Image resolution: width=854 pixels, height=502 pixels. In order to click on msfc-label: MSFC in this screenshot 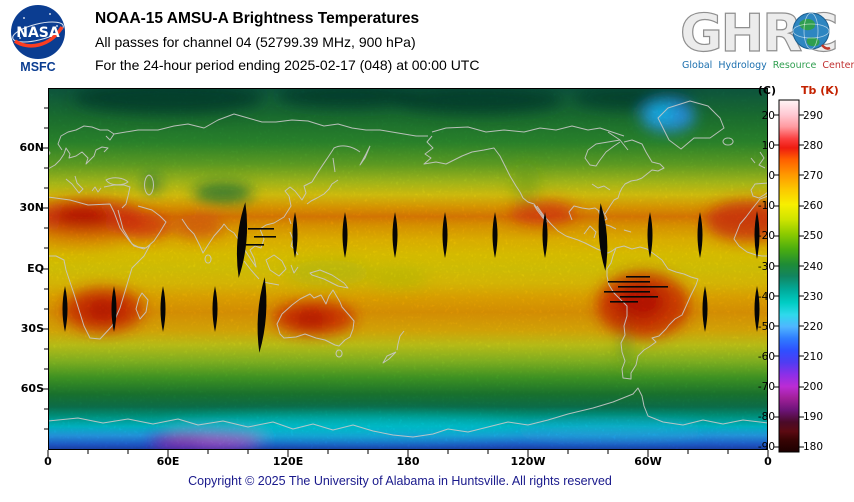, I will do `click(38, 67)`.